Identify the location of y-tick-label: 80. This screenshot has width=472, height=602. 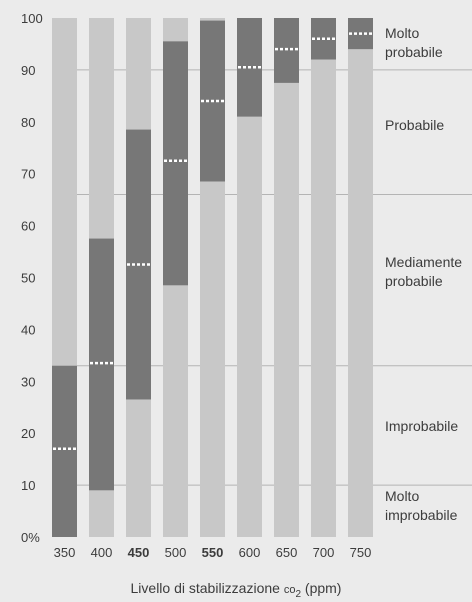
(28, 122).